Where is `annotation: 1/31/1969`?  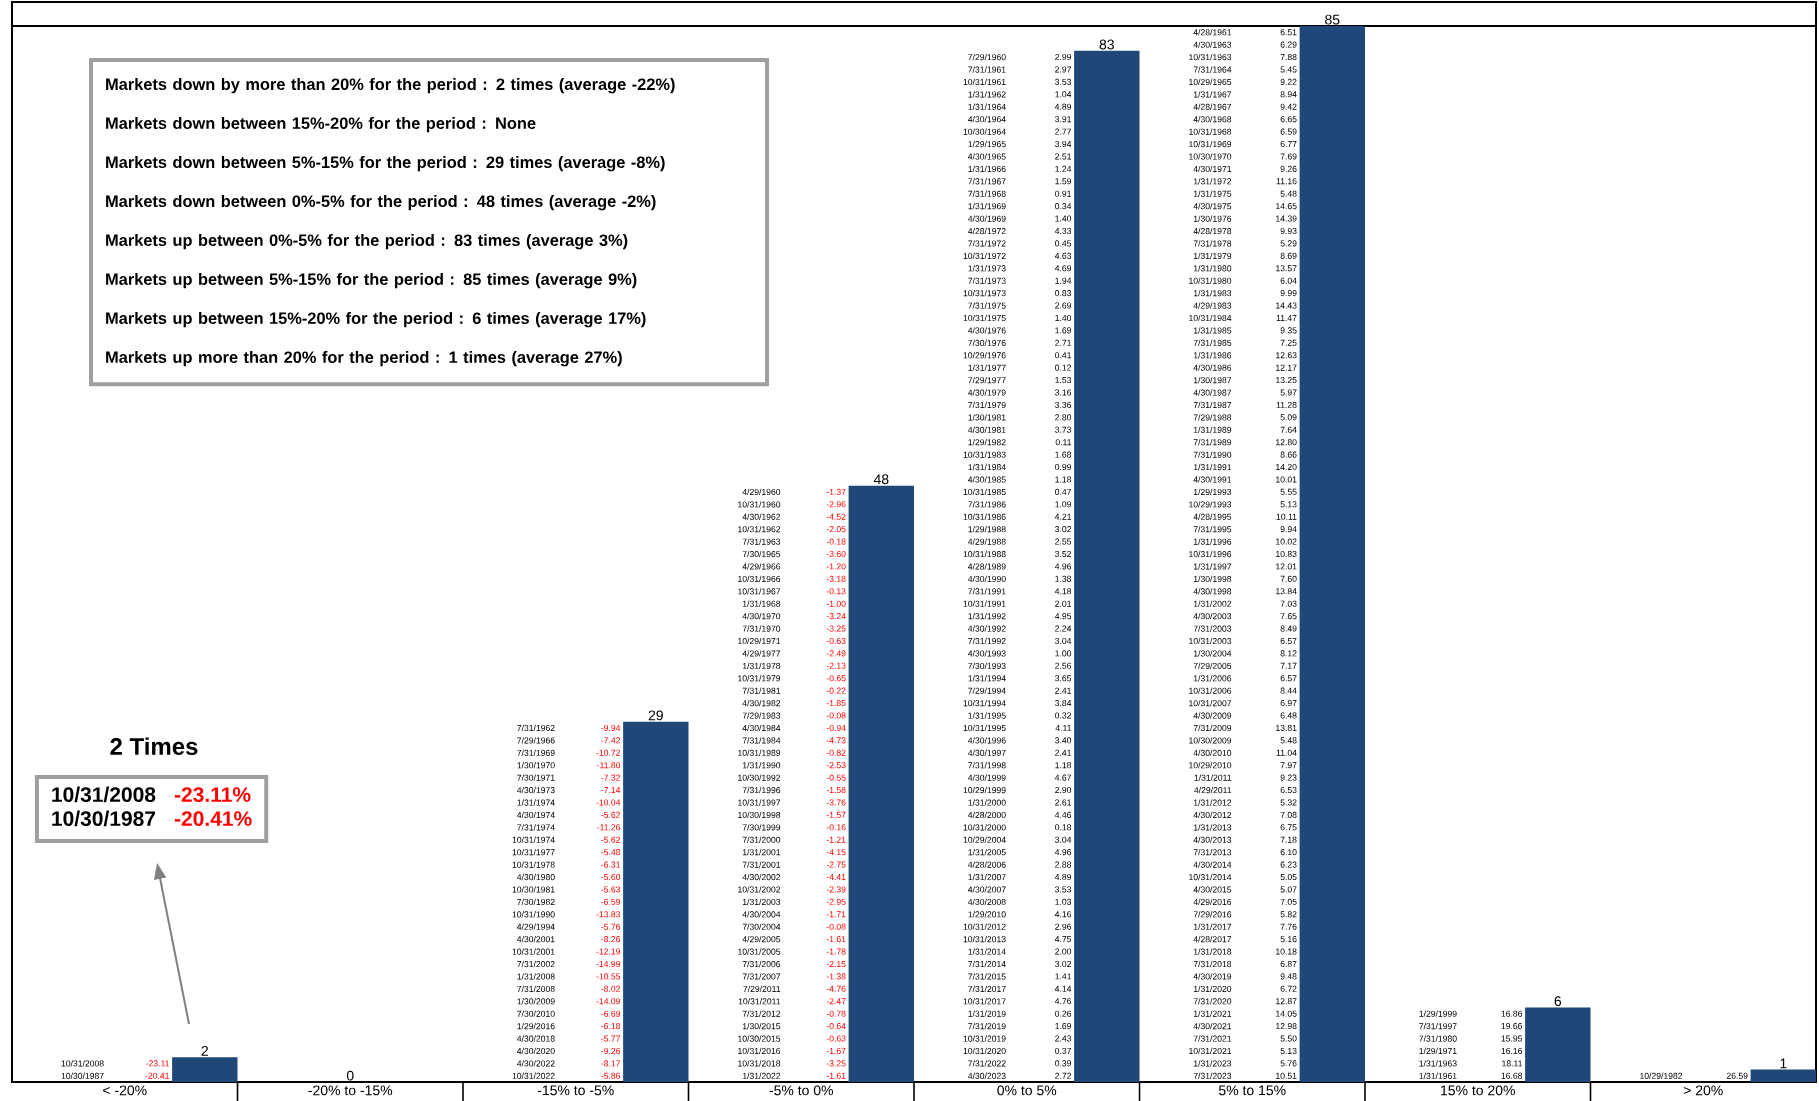 annotation: 1/31/1969 is located at coordinates (987, 206).